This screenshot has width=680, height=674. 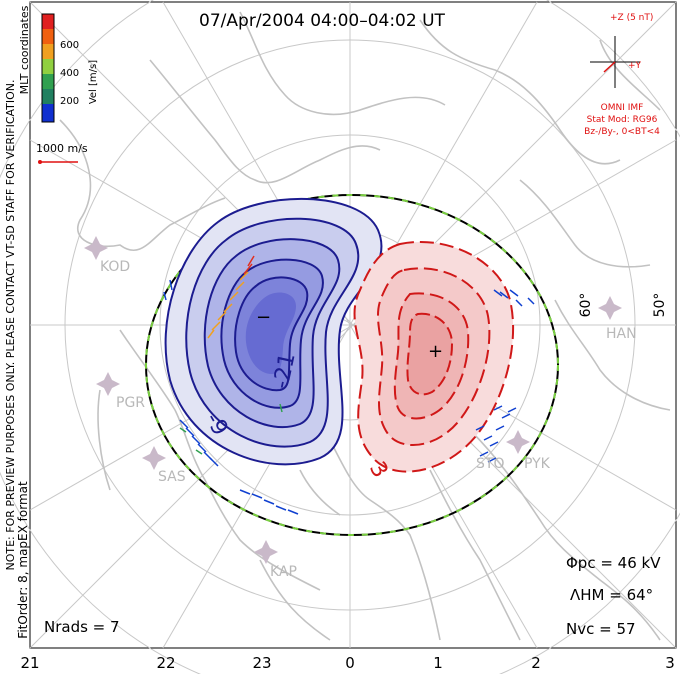 What do you see at coordinates (23, 560) in the screenshot?
I see `fit-order-note: FitOrder: 8, mapEX format` at bounding box center [23, 560].